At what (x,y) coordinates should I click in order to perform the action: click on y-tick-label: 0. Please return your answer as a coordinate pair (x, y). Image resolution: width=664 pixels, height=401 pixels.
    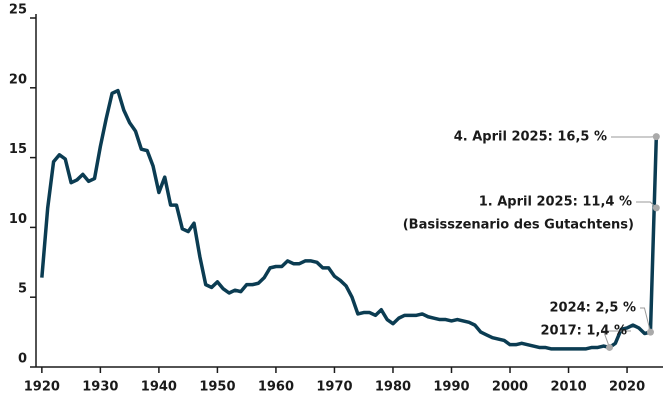
    Looking at the image, I should click on (22, 359).